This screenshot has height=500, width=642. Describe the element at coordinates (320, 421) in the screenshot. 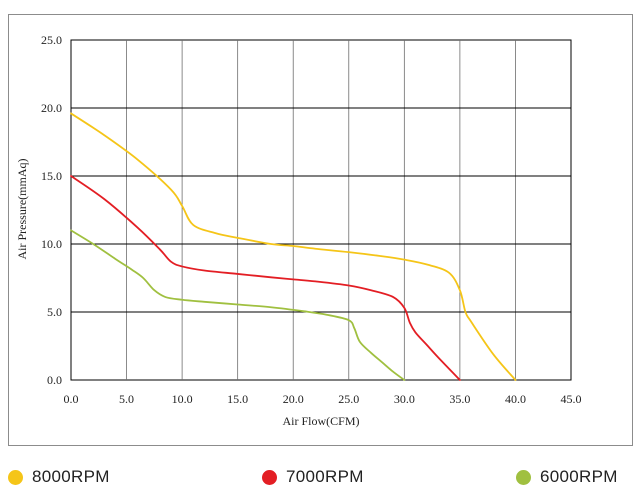

I see `x-axis-title: Air Flow(CFM)` at that location.